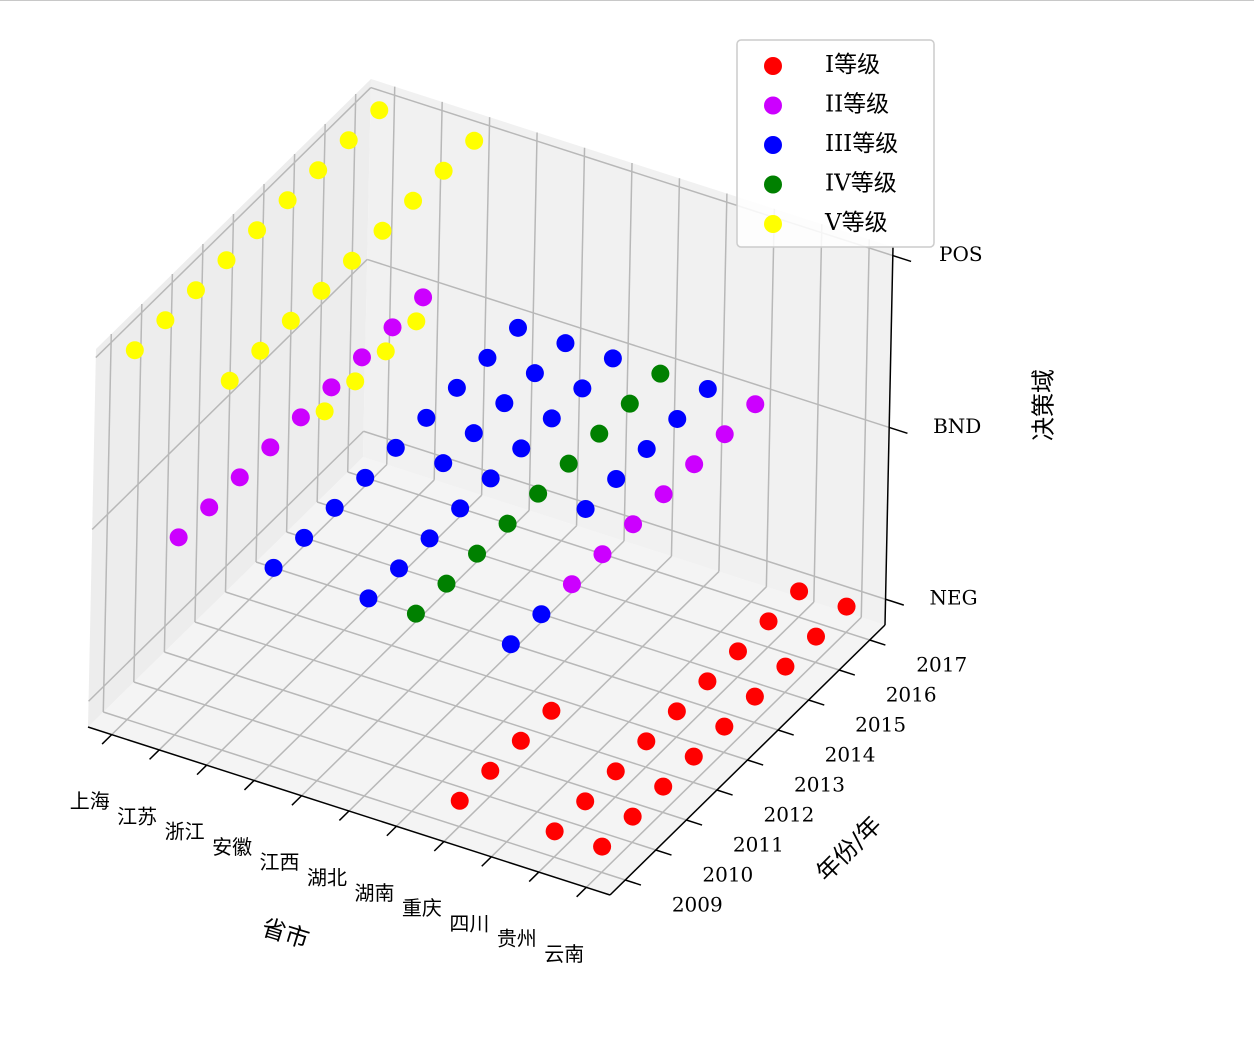  I want to click on legend-label: IV等级, so click(861, 184).